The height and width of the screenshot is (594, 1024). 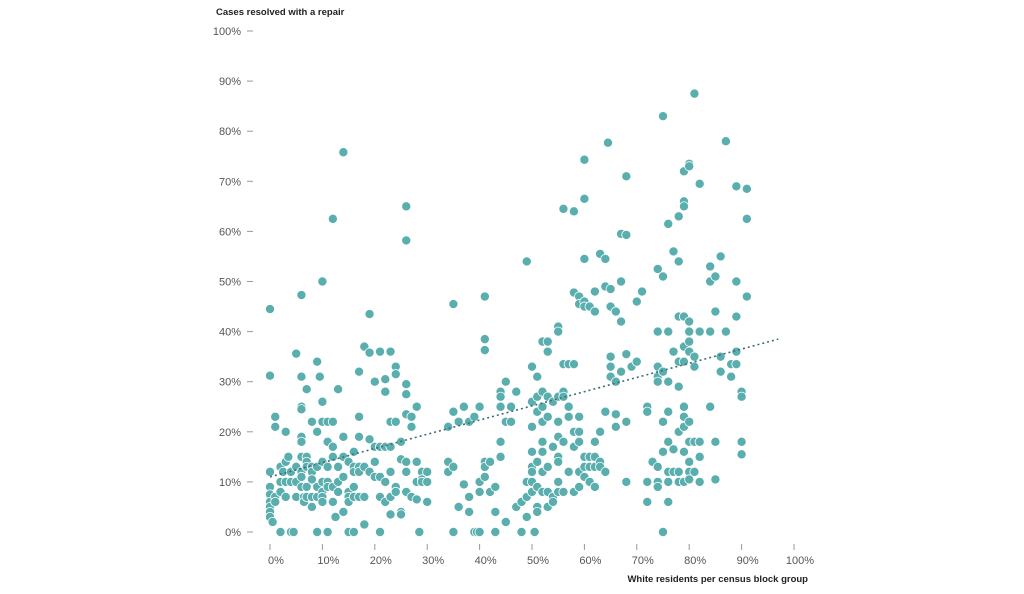 What do you see at coordinates (233, 533) in the screenshot?
I see `y-tick-label: 0%` at bounding box center [233, 533].